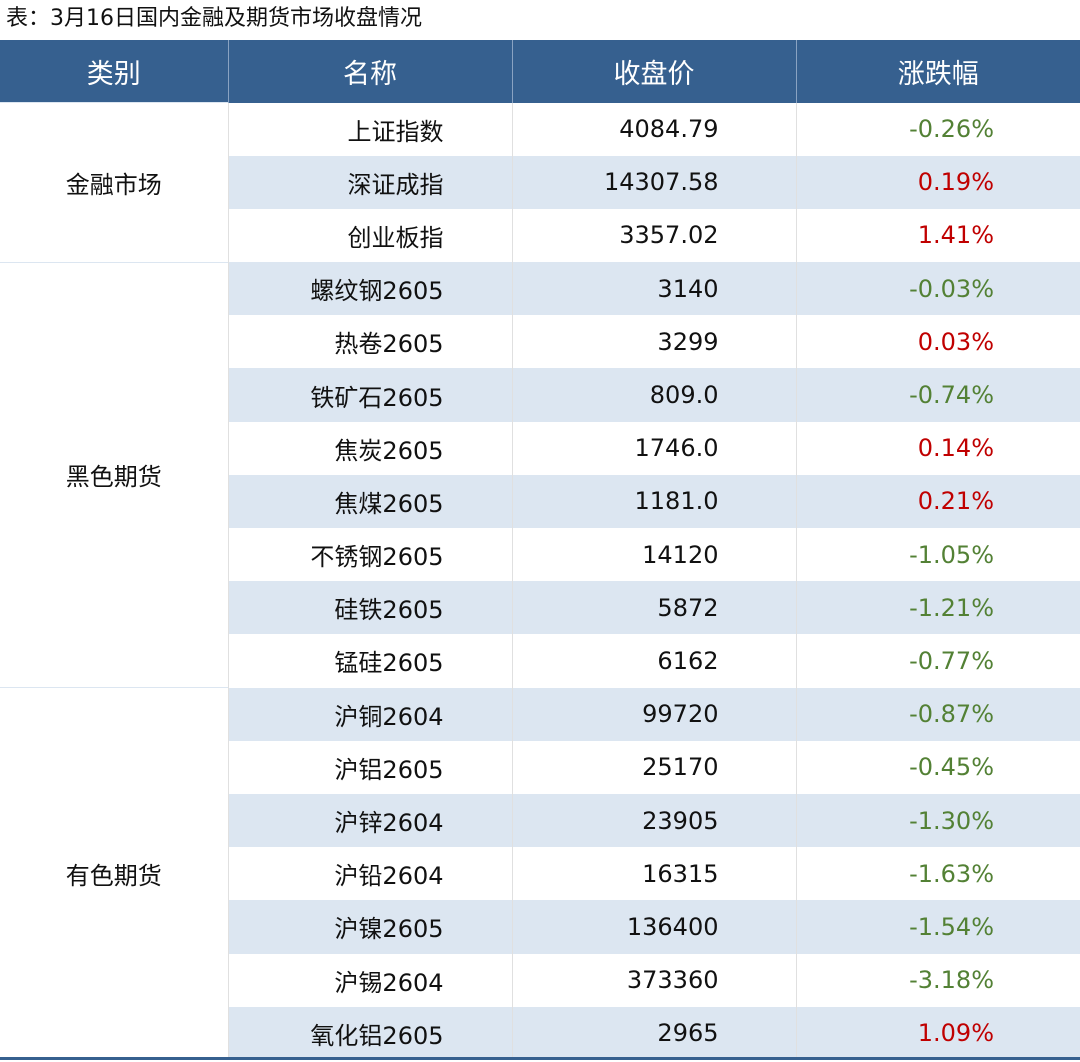 This screenshot has height=1062, width=1080. I want to click on table-row: 创业板指 3357.02 1.41%, so click(540, 235).